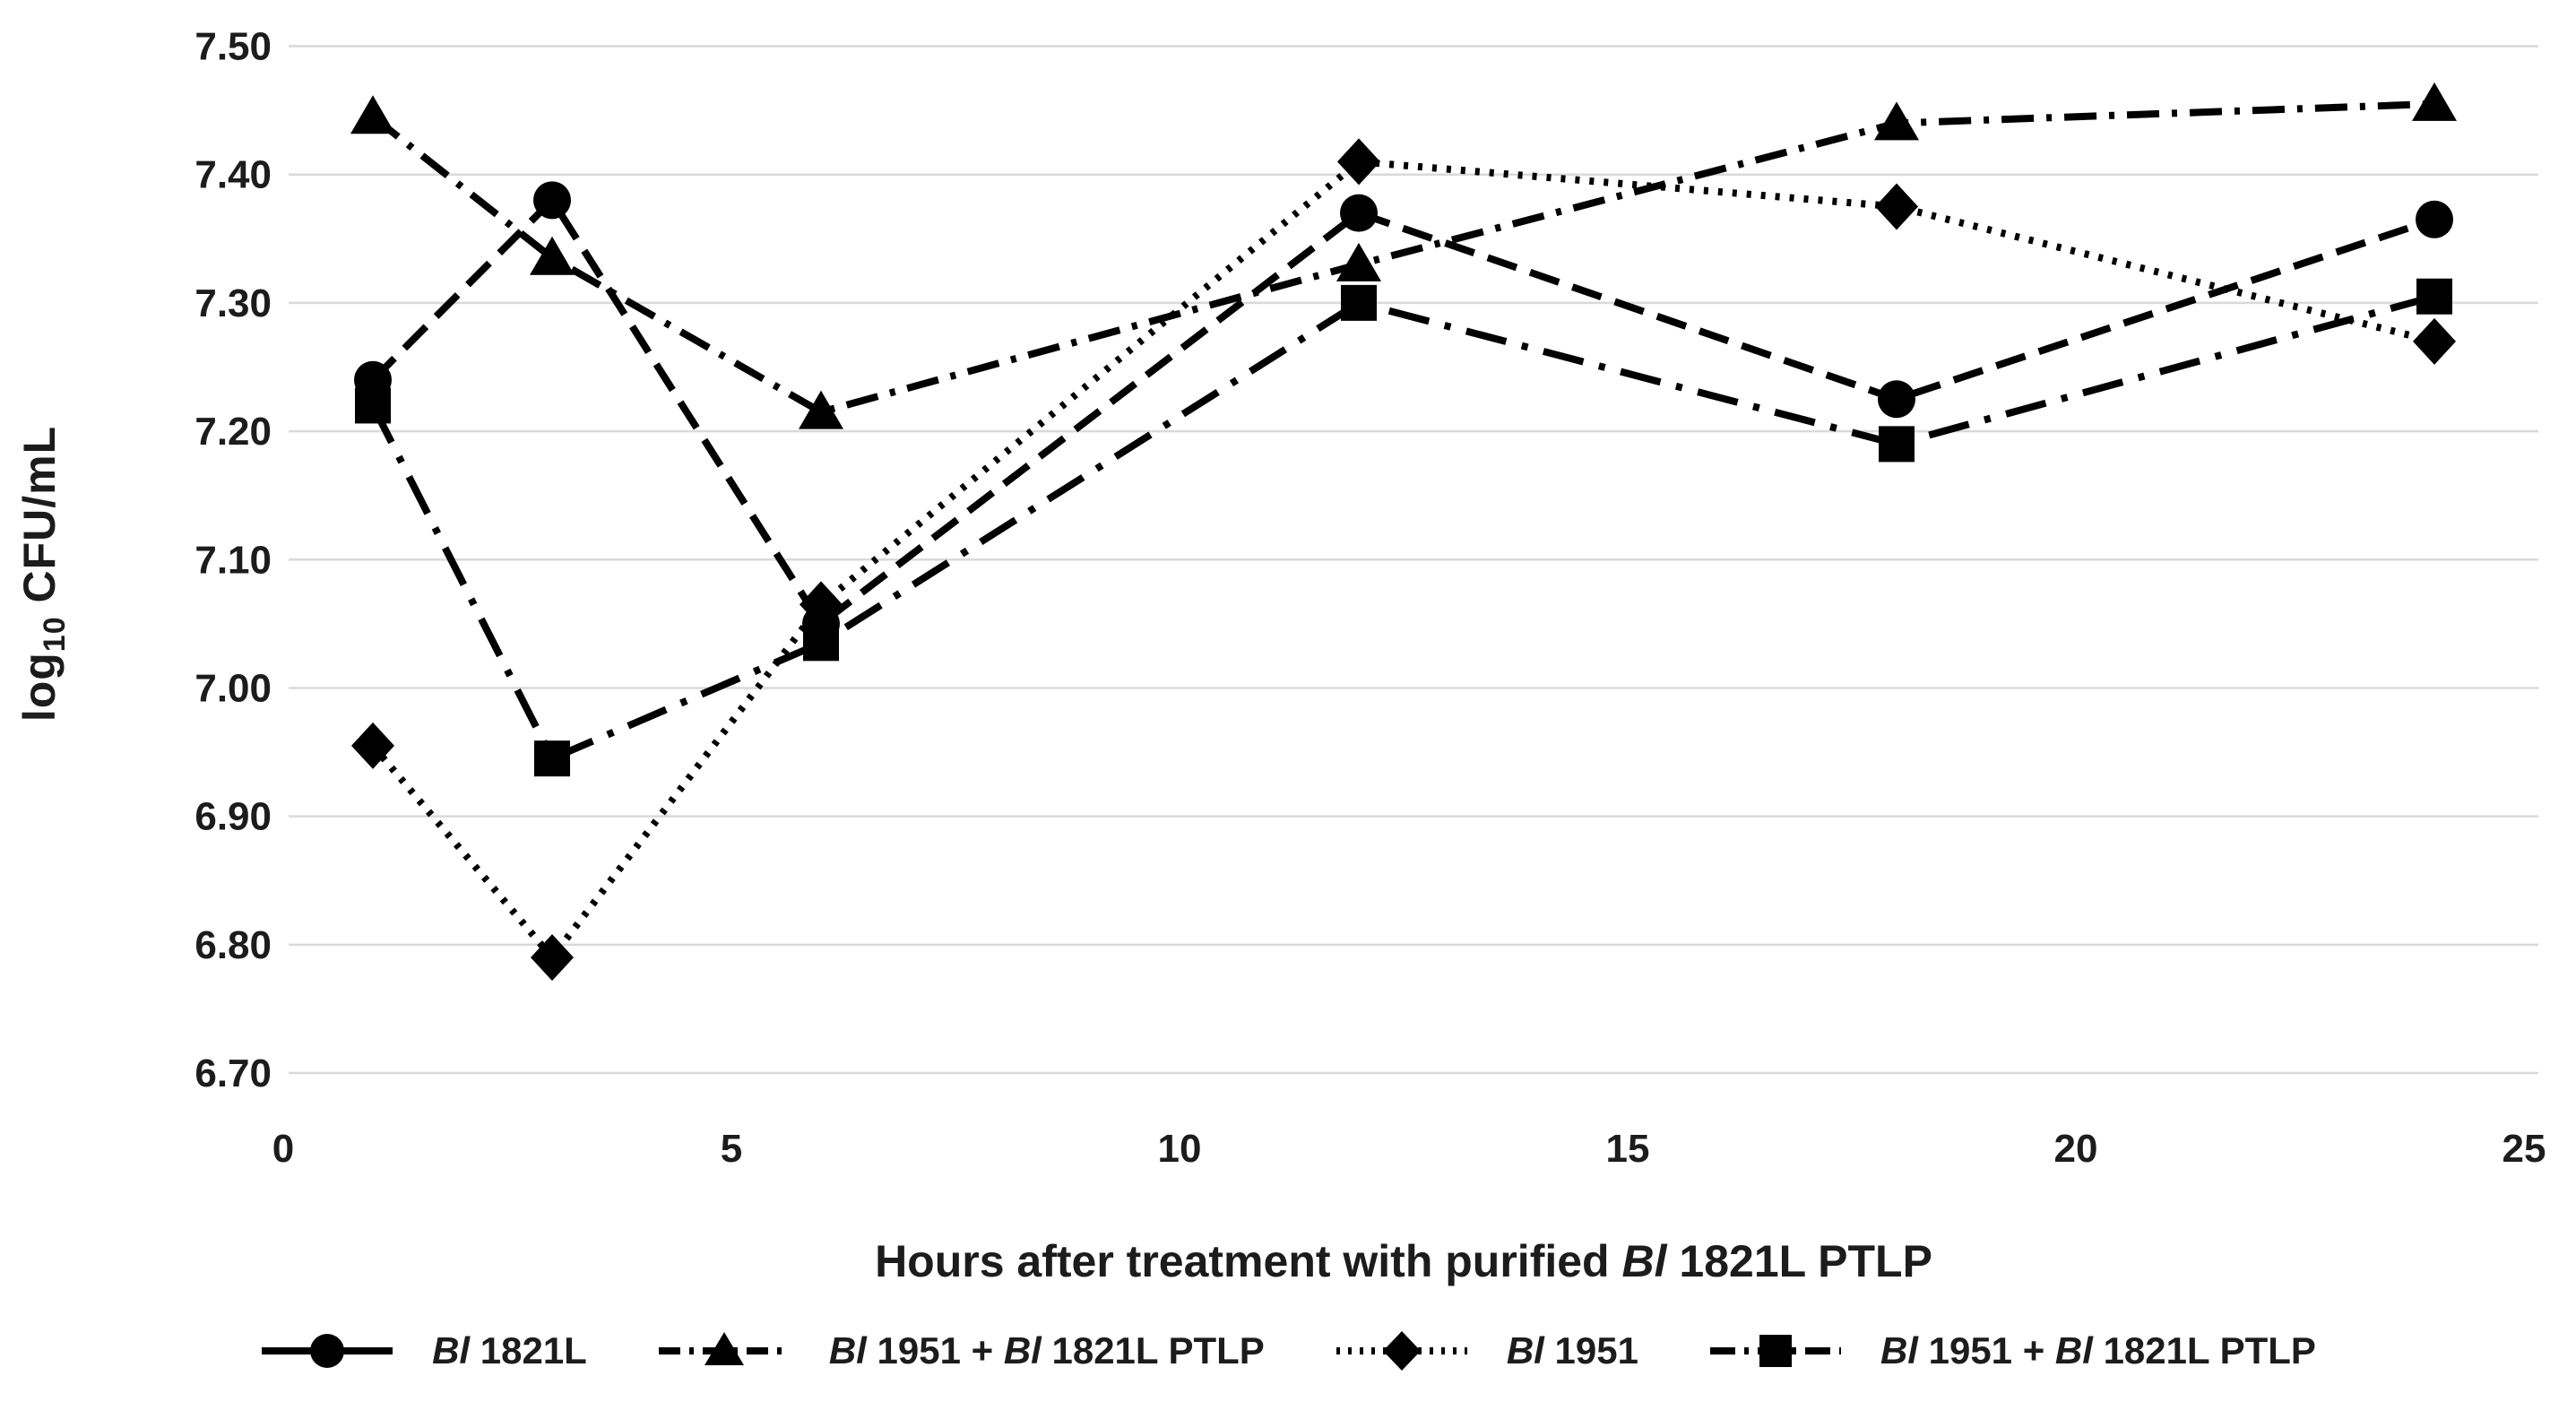  I want to click on y-axis-title-part: CFU/mL, so click(39, 521).